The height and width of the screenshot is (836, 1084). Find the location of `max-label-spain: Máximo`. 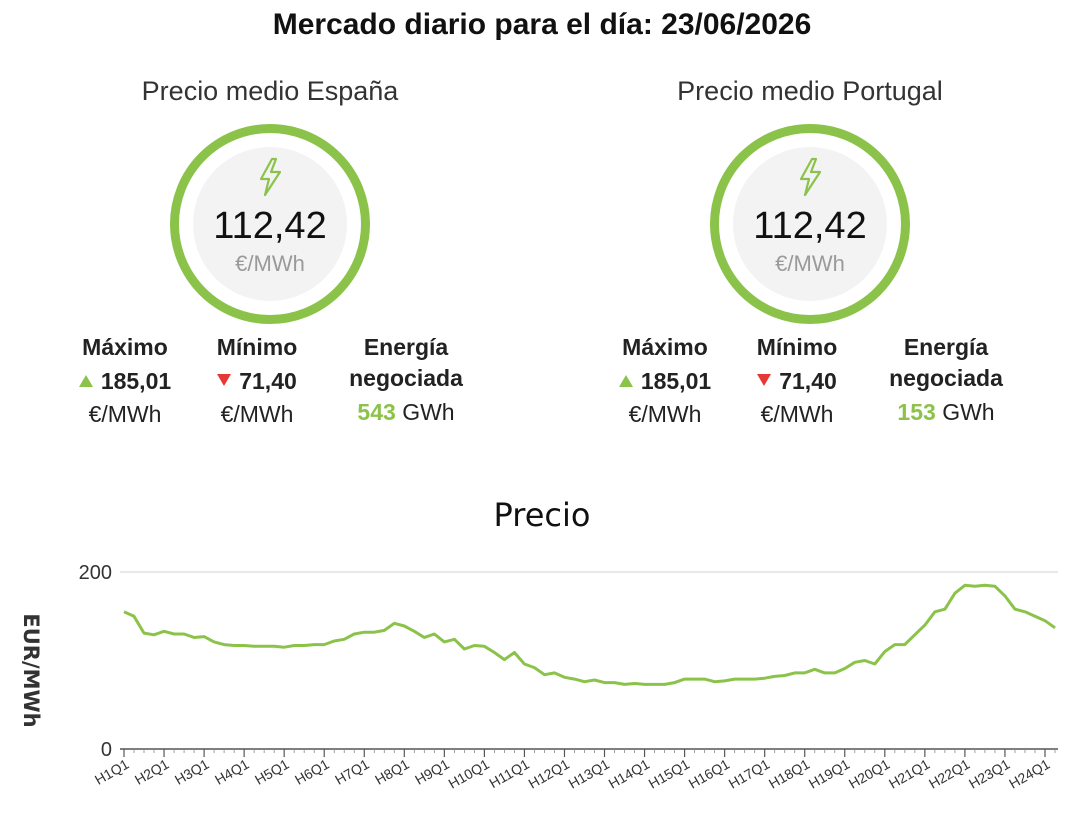

max-label-spain: Máximo is located at coordinates (125, 347).